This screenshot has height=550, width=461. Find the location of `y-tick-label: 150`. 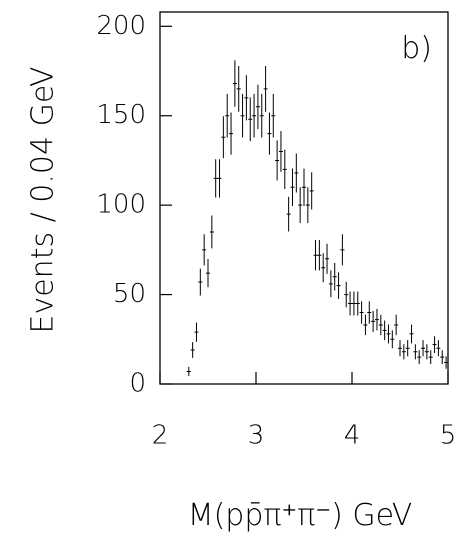

y-tick-label: 150 is located at coordinates (121, 115).